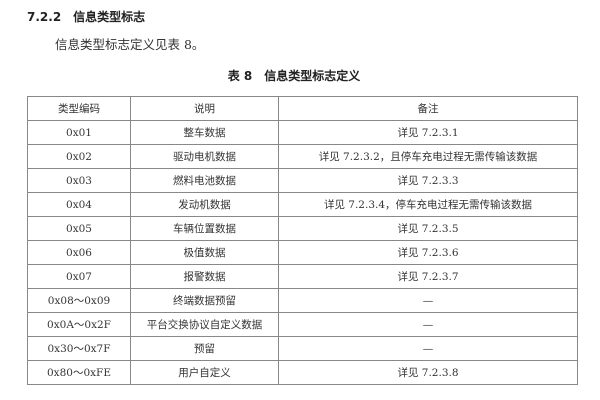 This screenshot has width=600, height=400. I want to click on table-cell: 详见 7.2.3.4，停车充电过程无需传输该数据, so click(428, 204).